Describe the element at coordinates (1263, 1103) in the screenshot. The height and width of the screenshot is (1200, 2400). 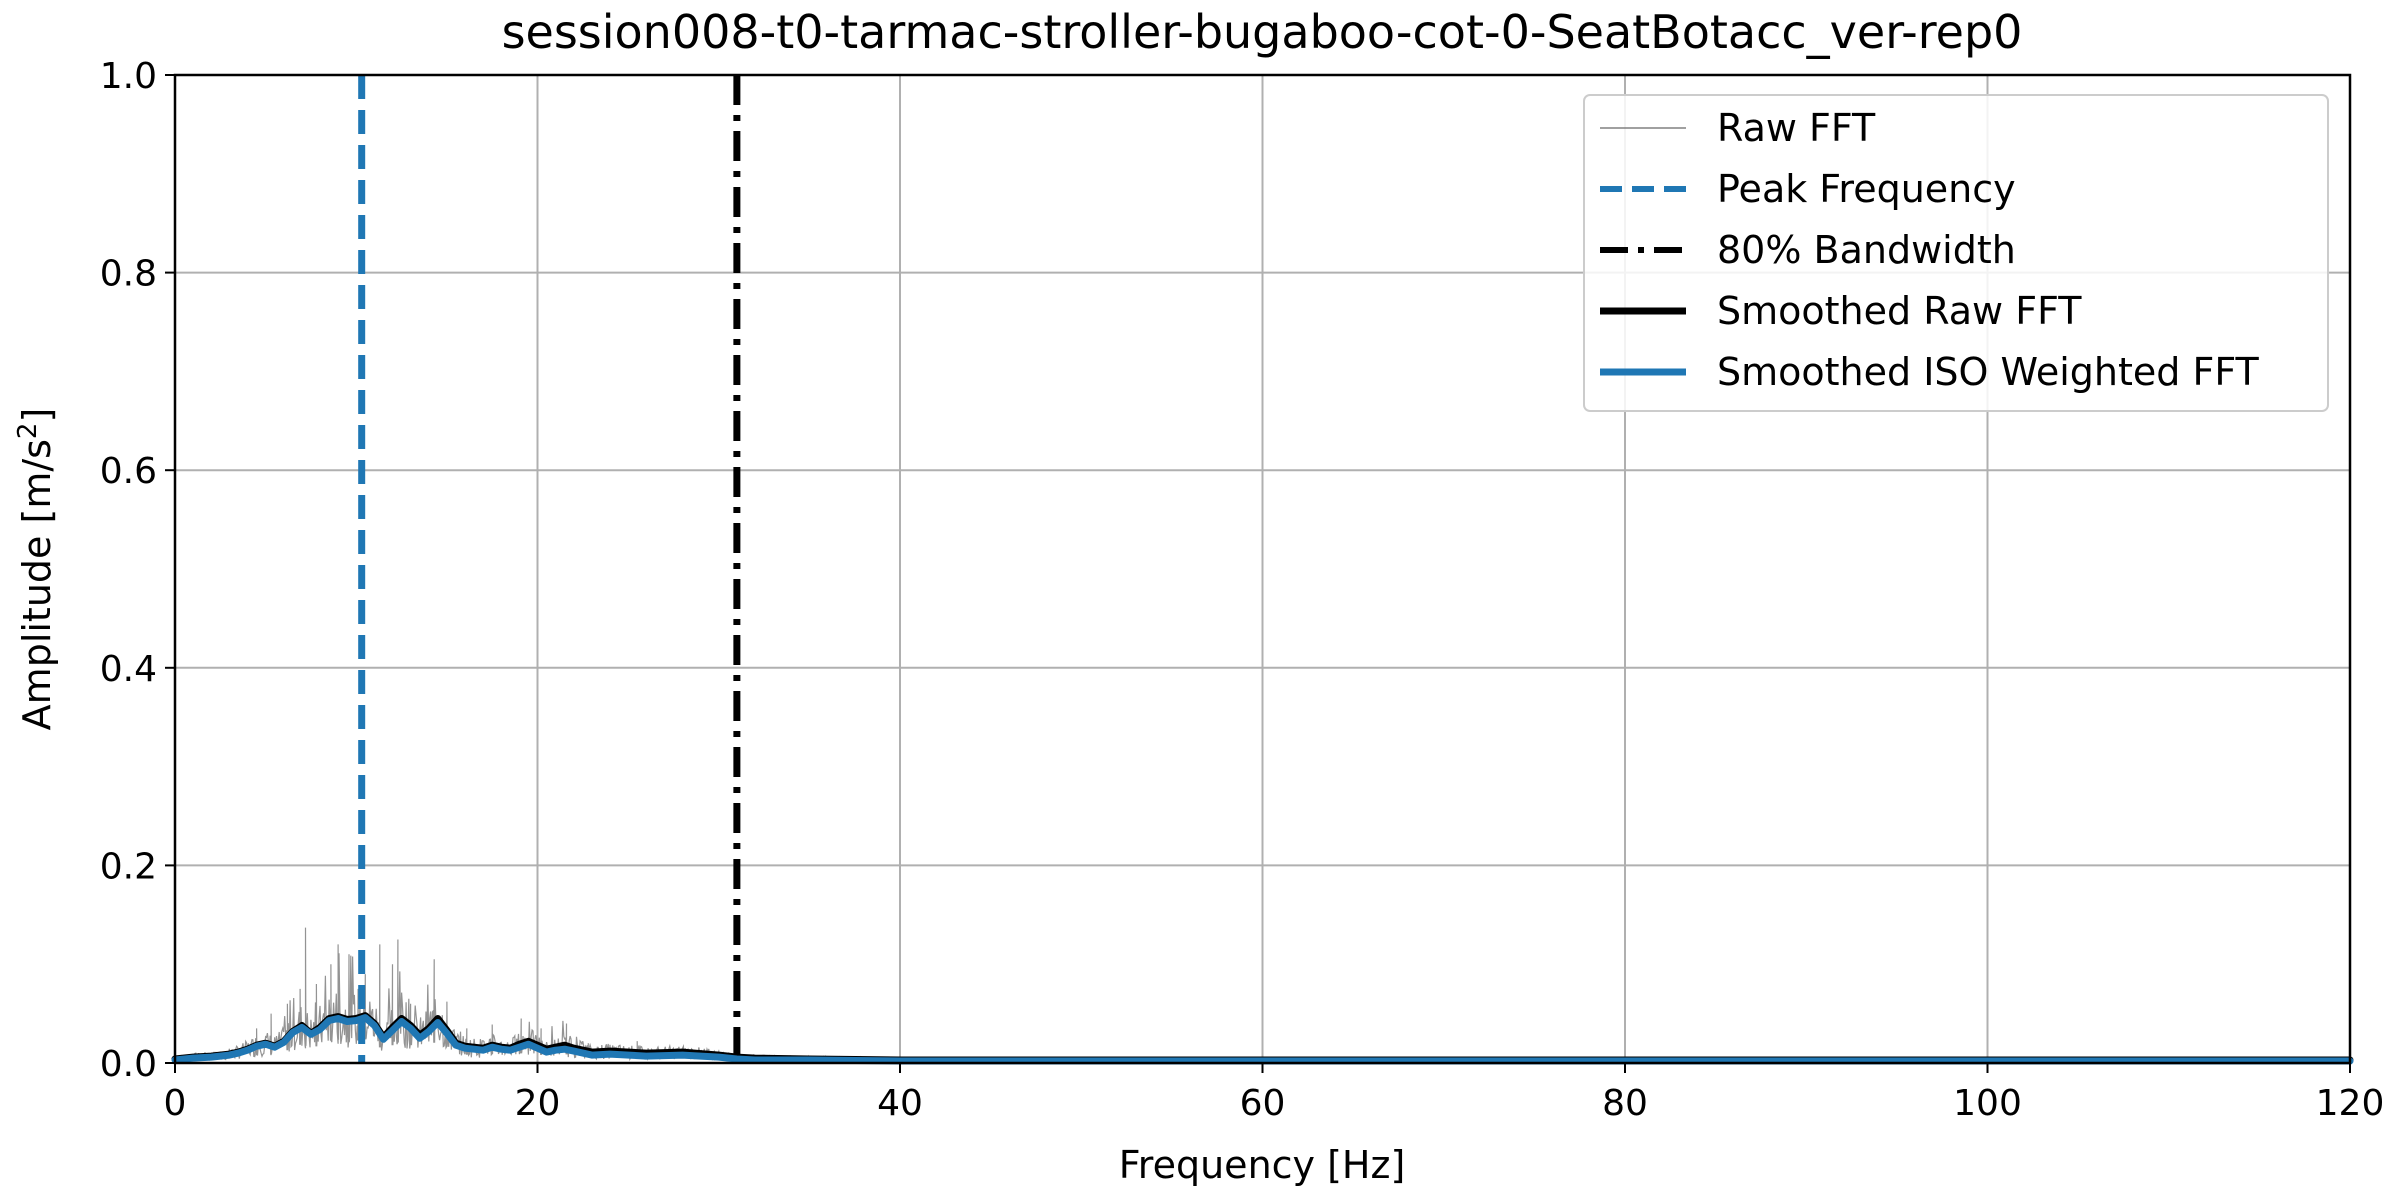
I see `x-tick-label: 60` at that location.